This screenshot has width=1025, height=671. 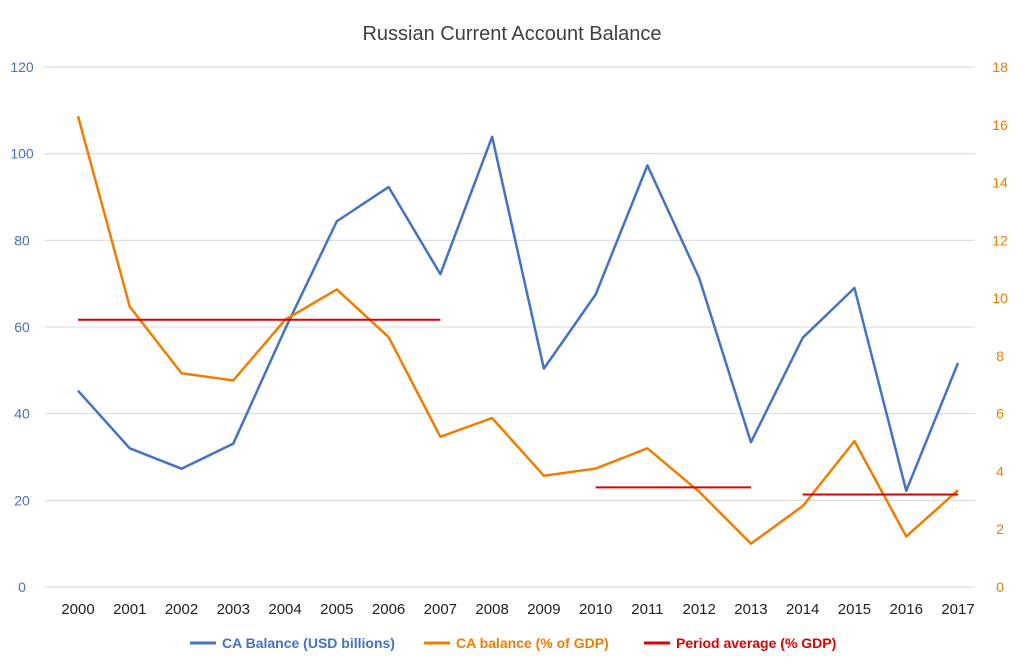 I want to click on legend-label: CA Balance (USD billions), so click(x=308, y=643).